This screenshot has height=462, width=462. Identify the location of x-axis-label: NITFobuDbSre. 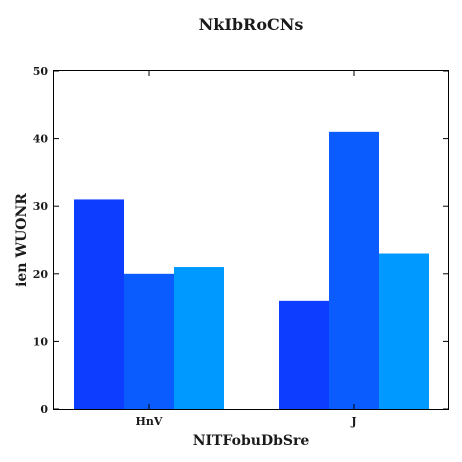
(251, 441).